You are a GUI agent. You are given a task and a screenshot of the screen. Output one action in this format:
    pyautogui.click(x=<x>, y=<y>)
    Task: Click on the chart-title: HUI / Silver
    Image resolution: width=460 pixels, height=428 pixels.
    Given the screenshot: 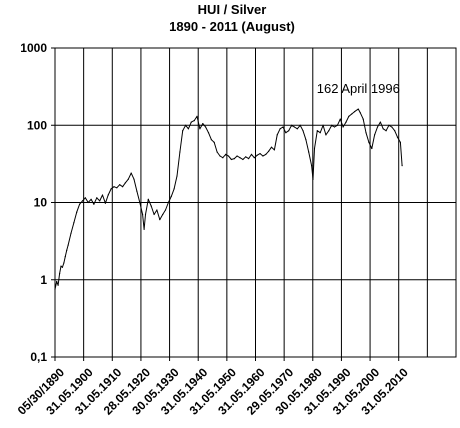 What is the action you would take?
    pyautogui.click(x=232, y=9)
    